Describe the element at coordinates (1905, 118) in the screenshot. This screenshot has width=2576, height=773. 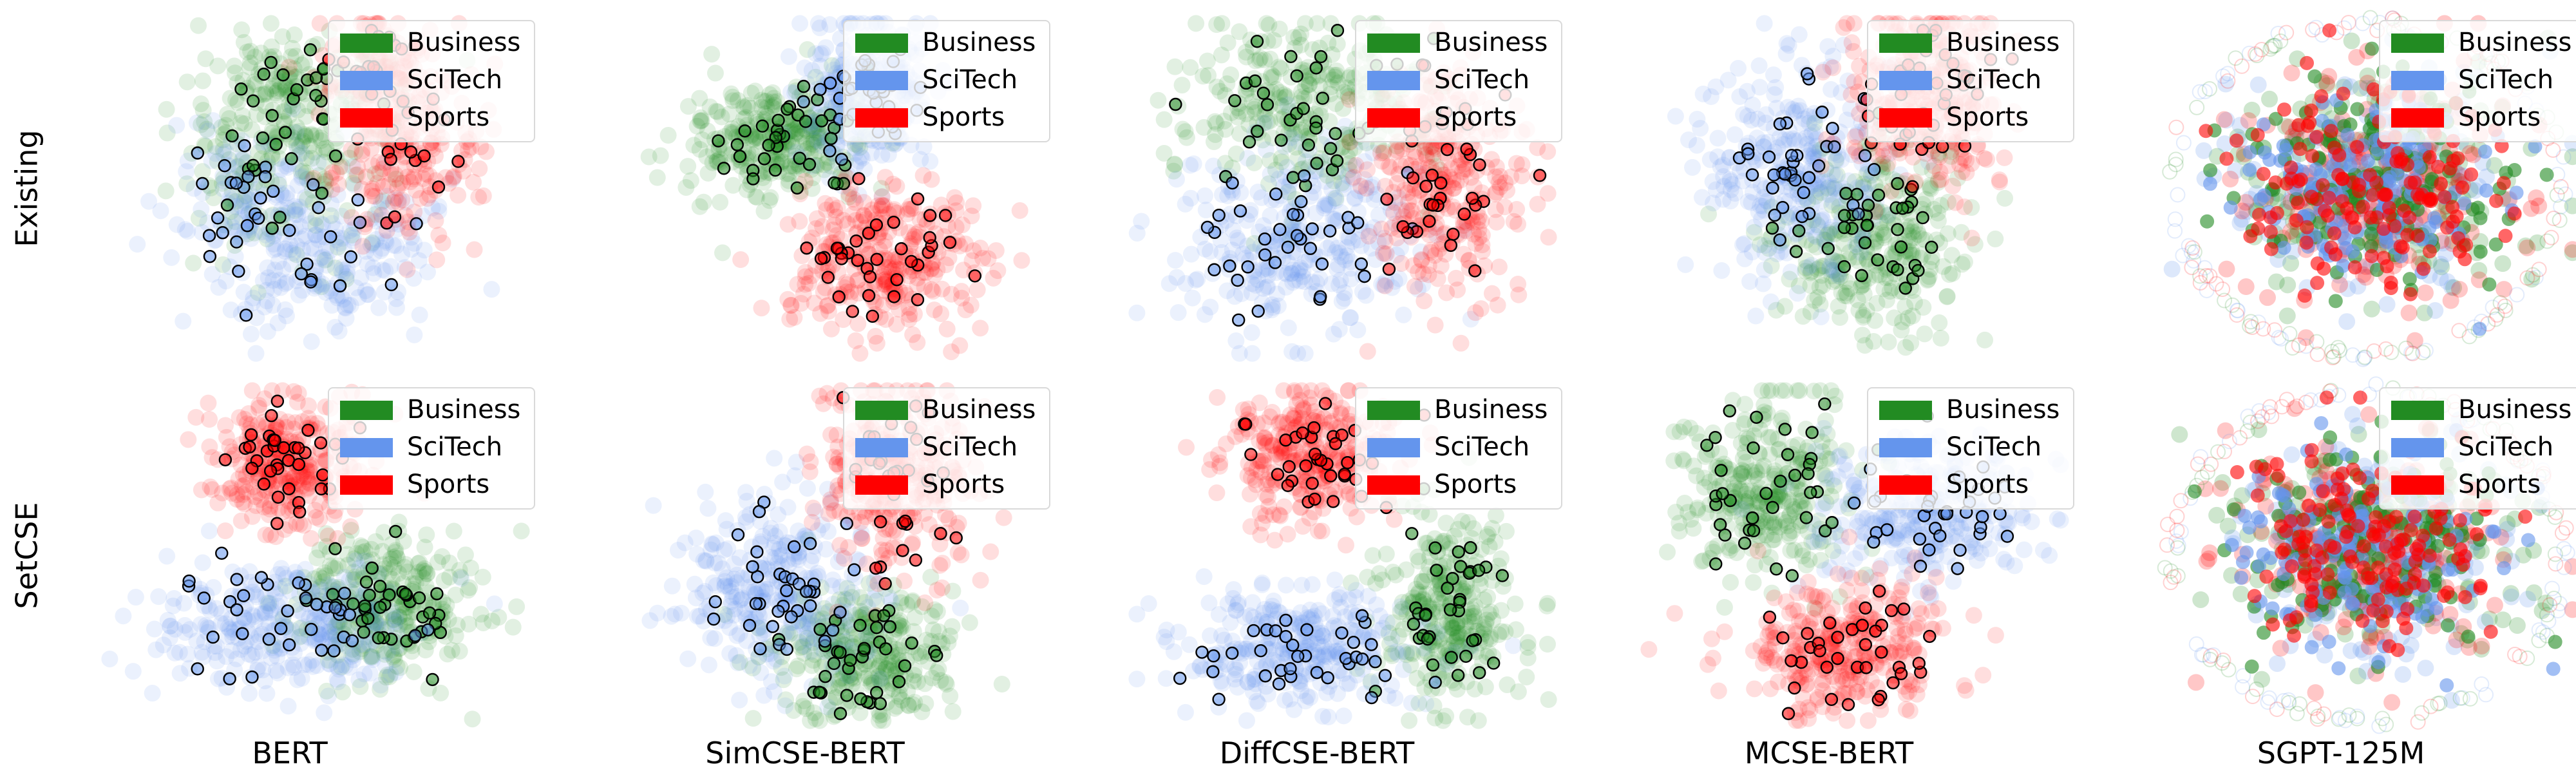
I see `legend-swatch-sports` at that location.